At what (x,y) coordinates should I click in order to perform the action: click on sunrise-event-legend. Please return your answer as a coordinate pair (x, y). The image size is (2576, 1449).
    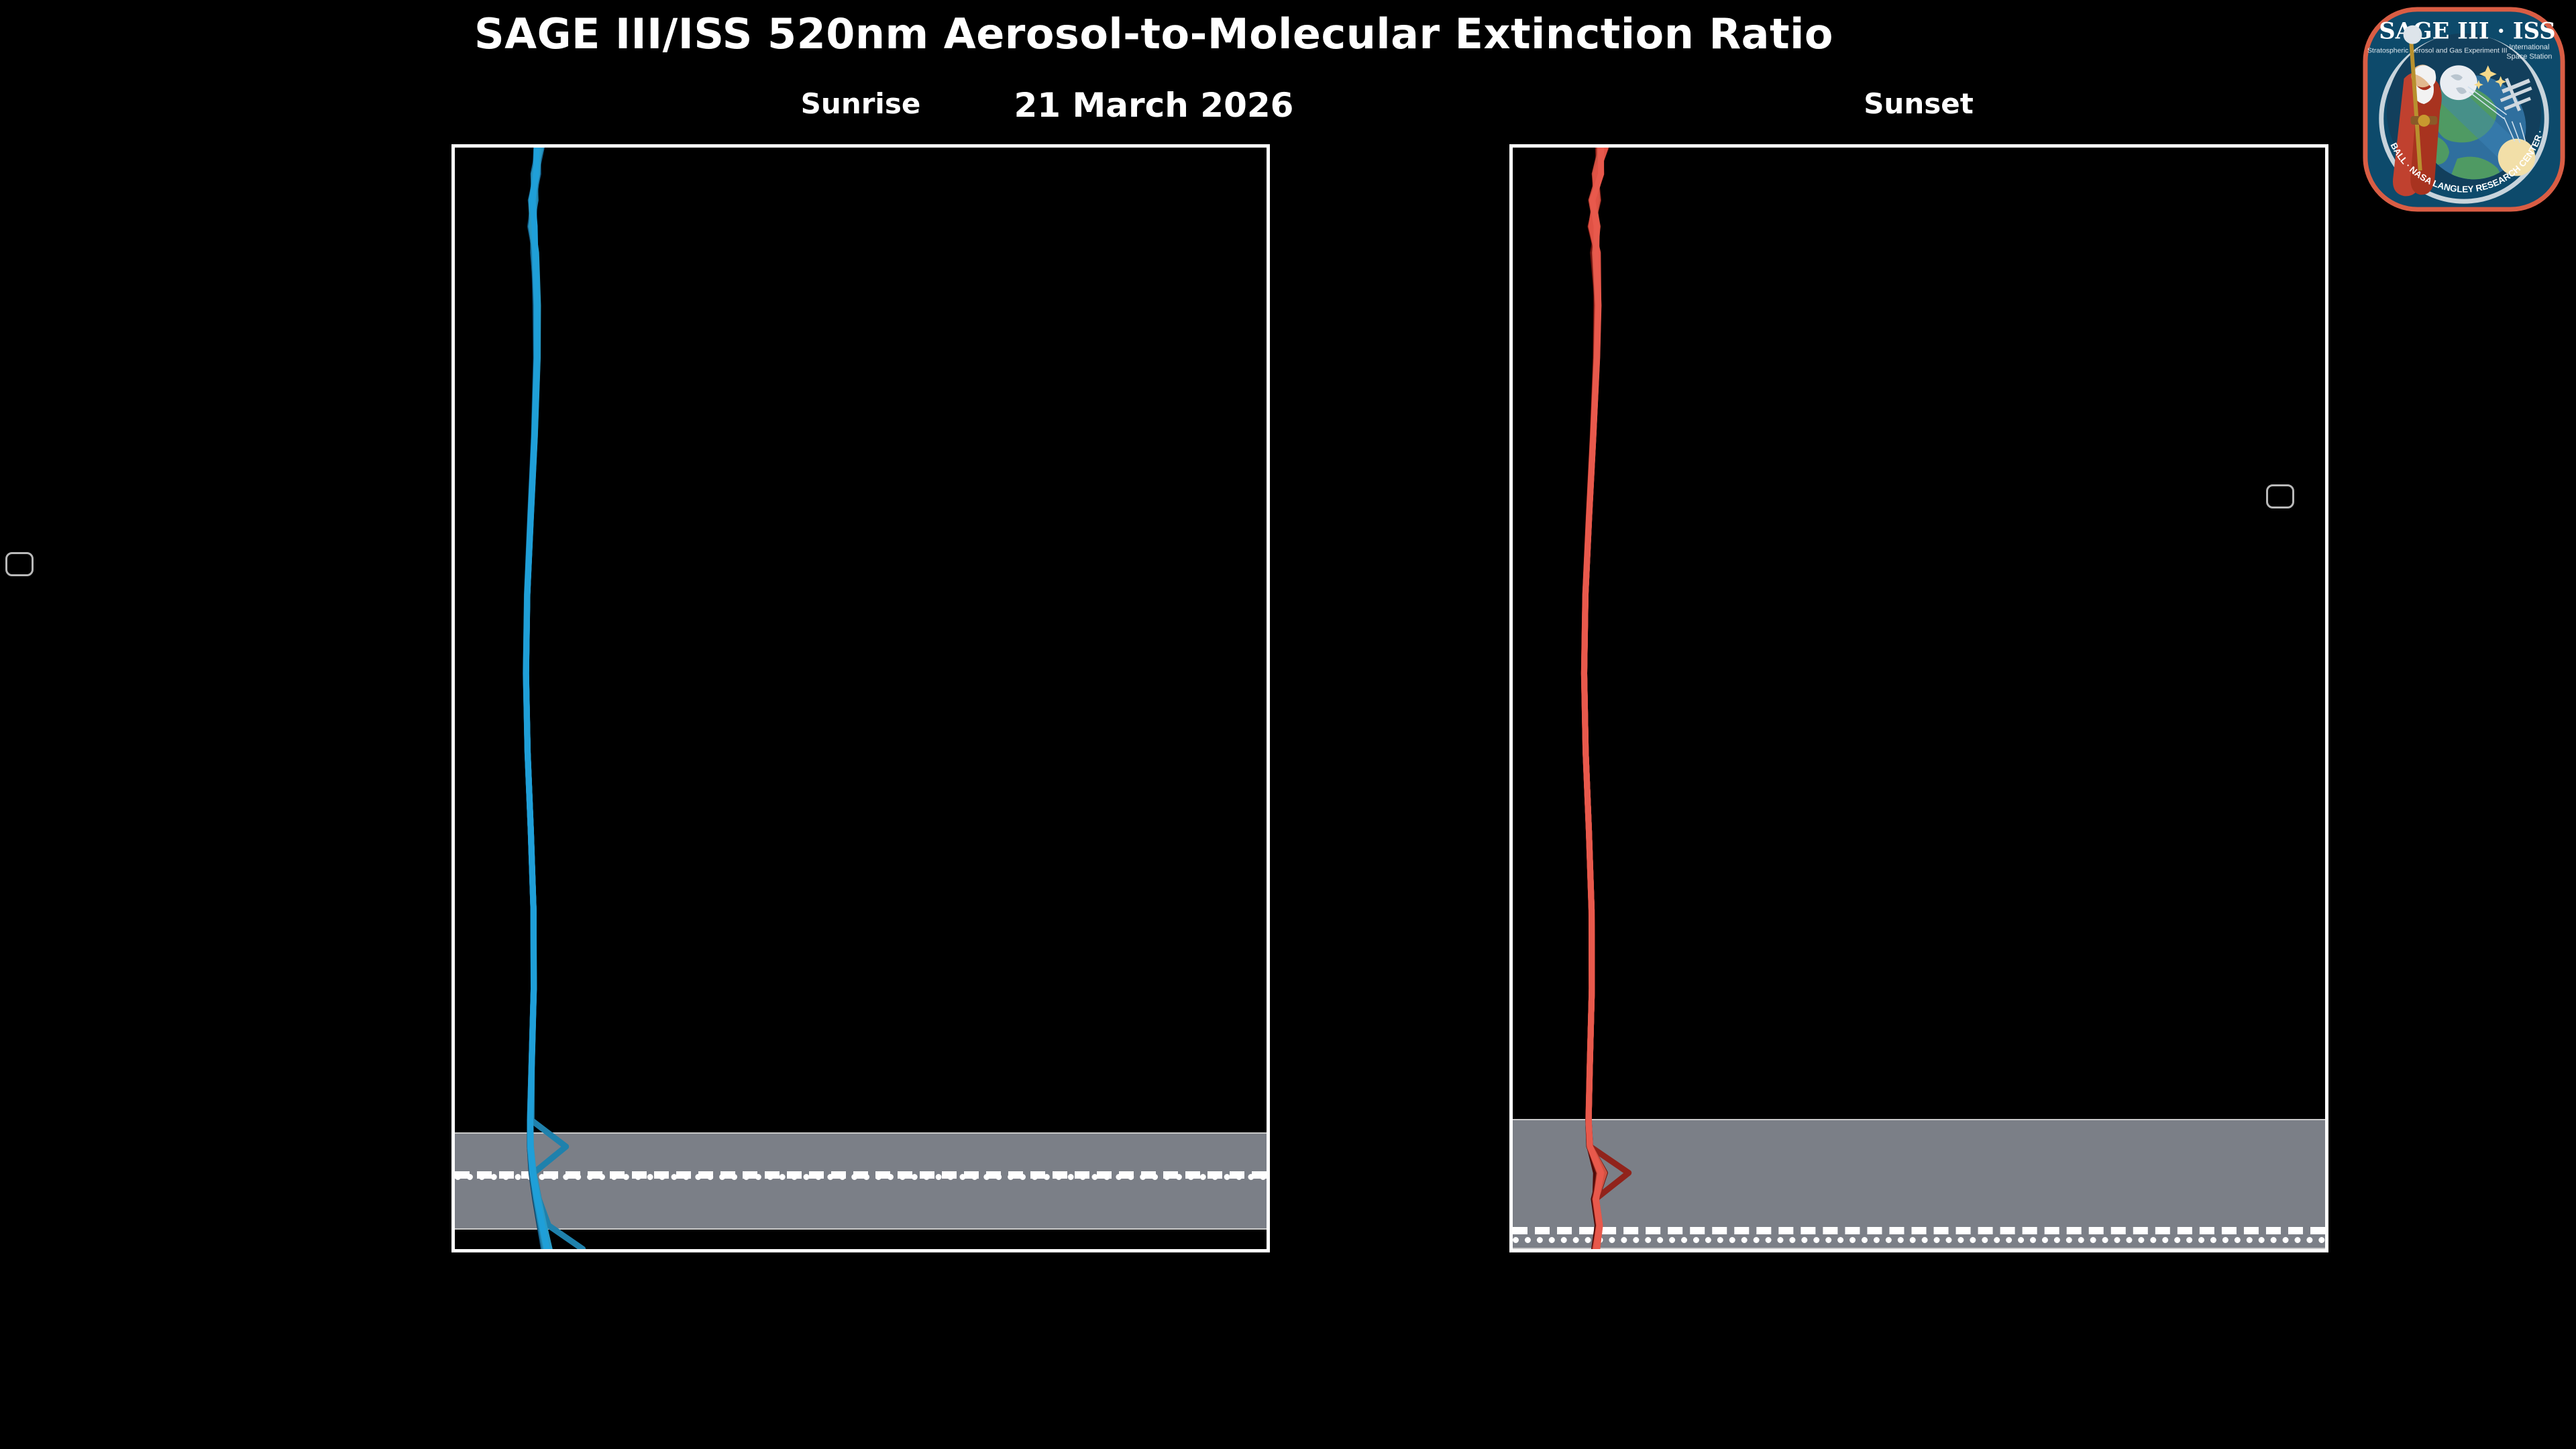
    Looking at the image, I should click on (19, 564).